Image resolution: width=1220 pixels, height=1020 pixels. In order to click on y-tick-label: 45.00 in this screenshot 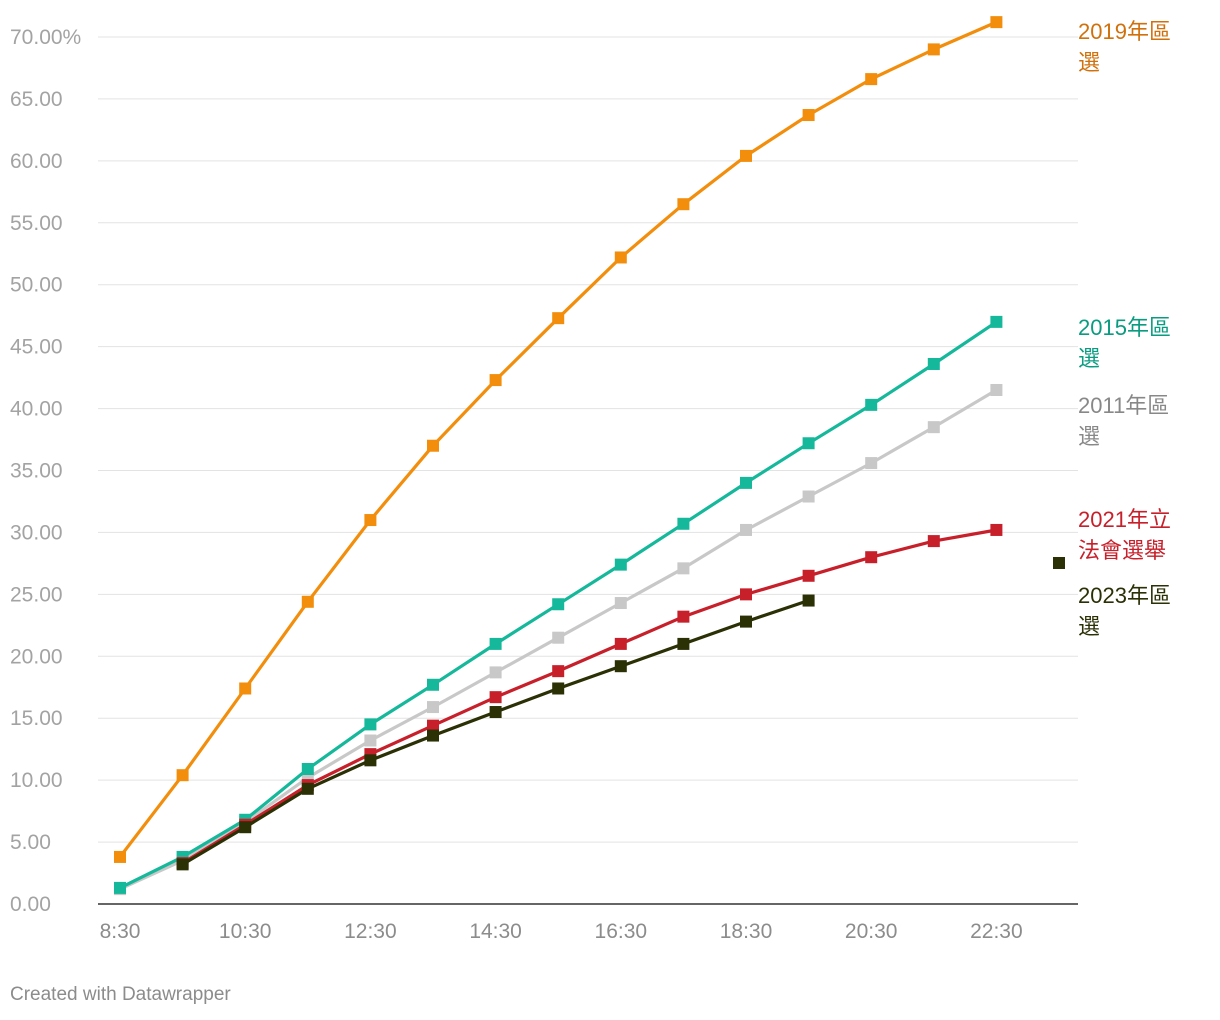, I will do `click(36, 347)`.